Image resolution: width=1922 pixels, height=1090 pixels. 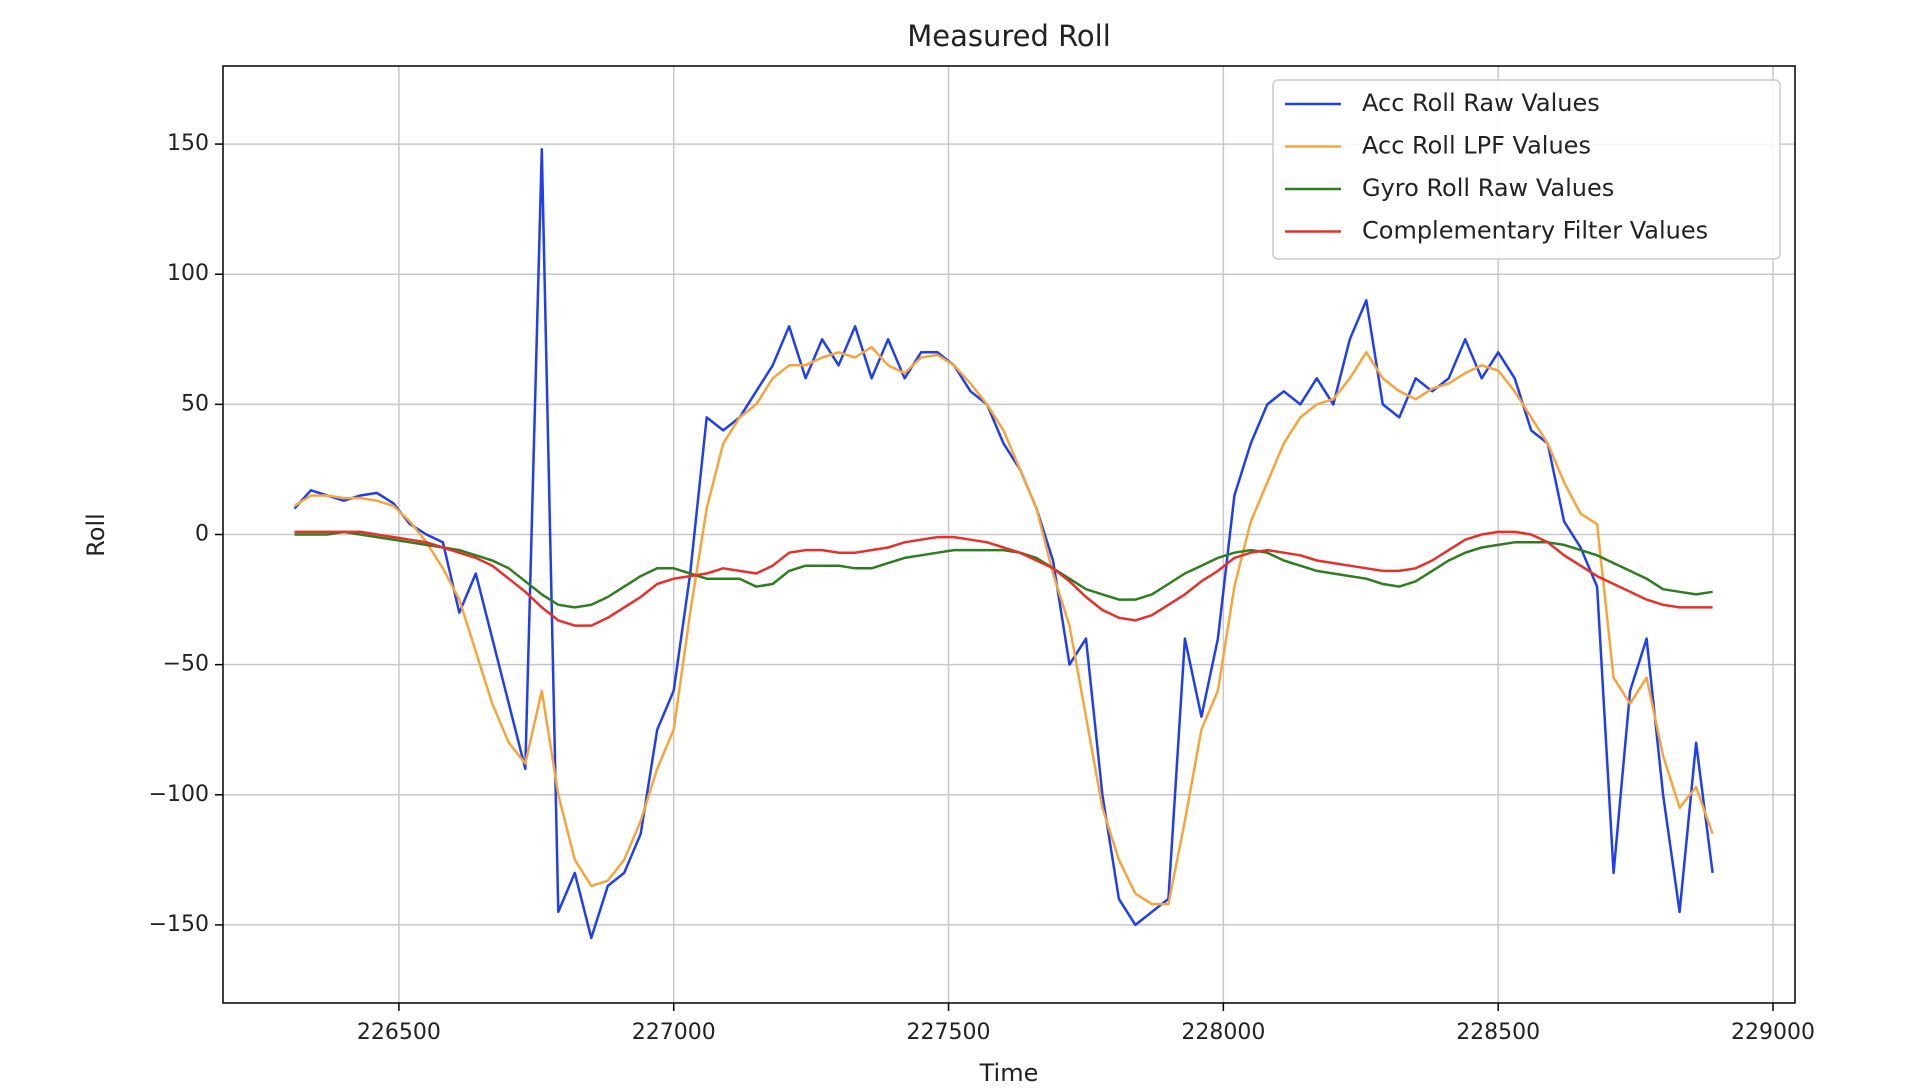 What do you see at coordinates (674, 1032) in the screenshot?
I see `x-tick-label: 227000` at bounding box center [674, 1032].